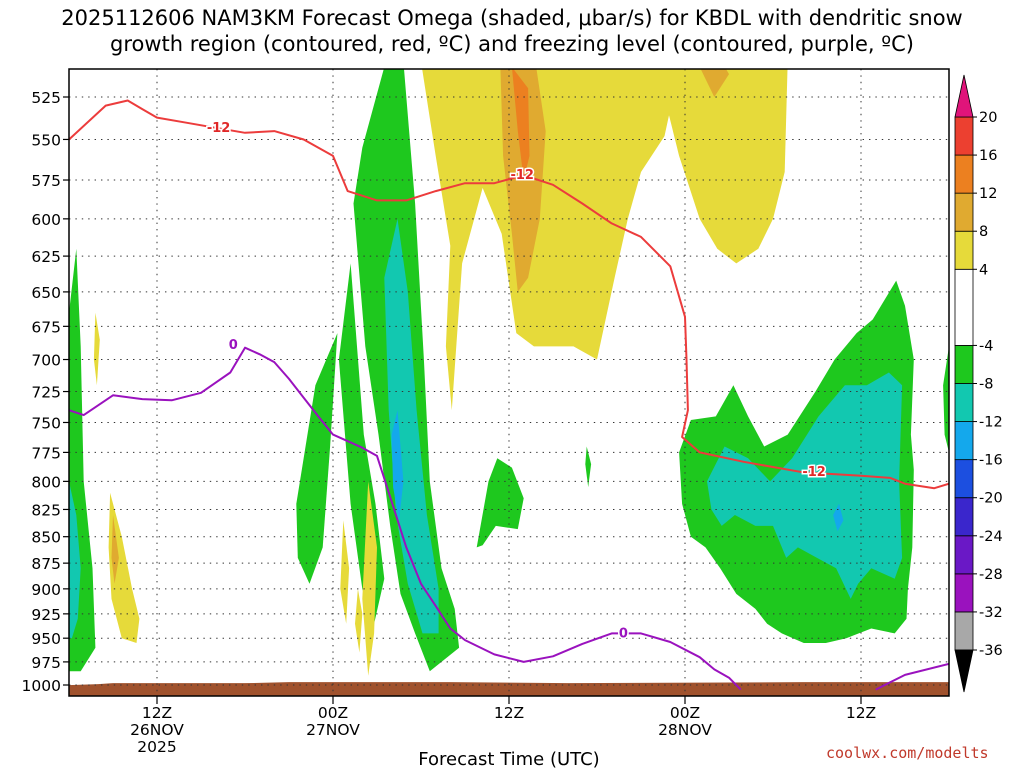  What do you see at coordinates (991, 575) in the screenshot?
I see `colorbar-label-11: -28` at bounding box center [991, 575].